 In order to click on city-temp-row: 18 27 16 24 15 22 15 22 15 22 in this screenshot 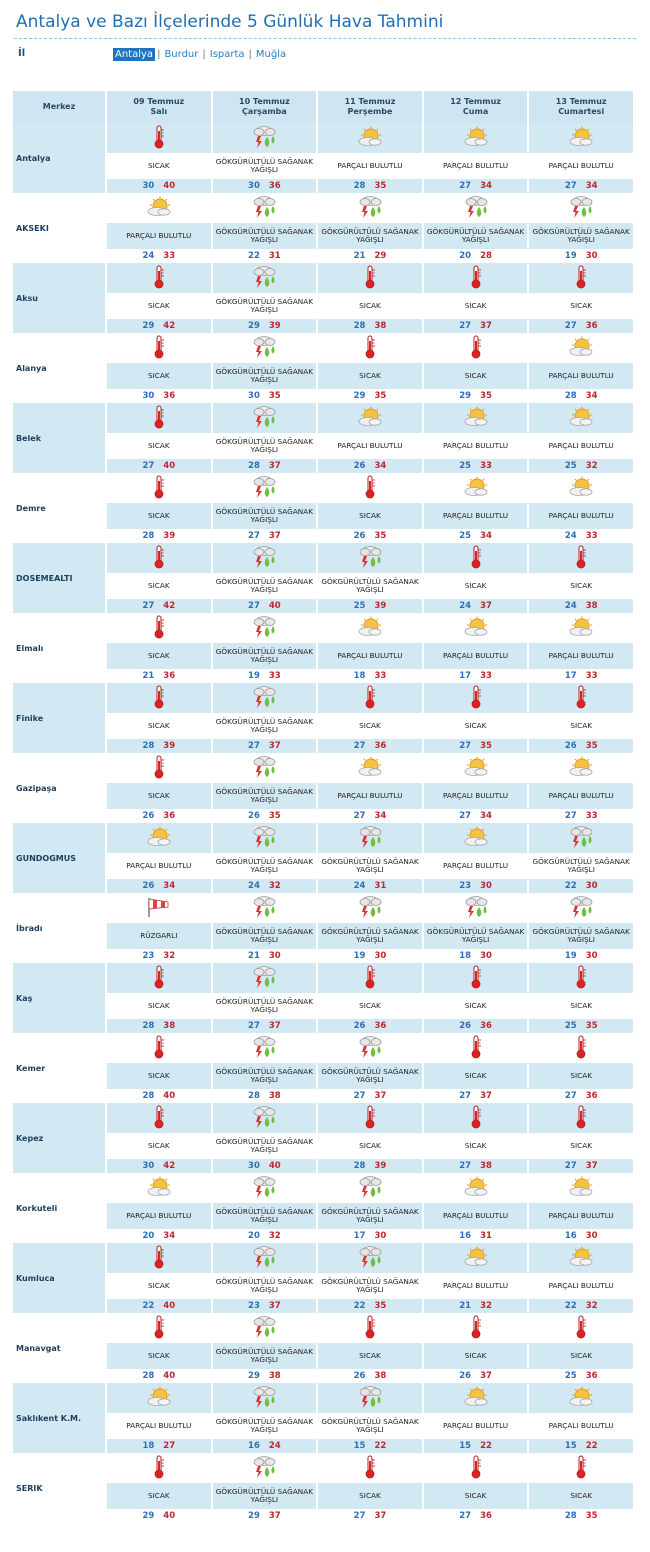, I will do `click(323, 1446)`.